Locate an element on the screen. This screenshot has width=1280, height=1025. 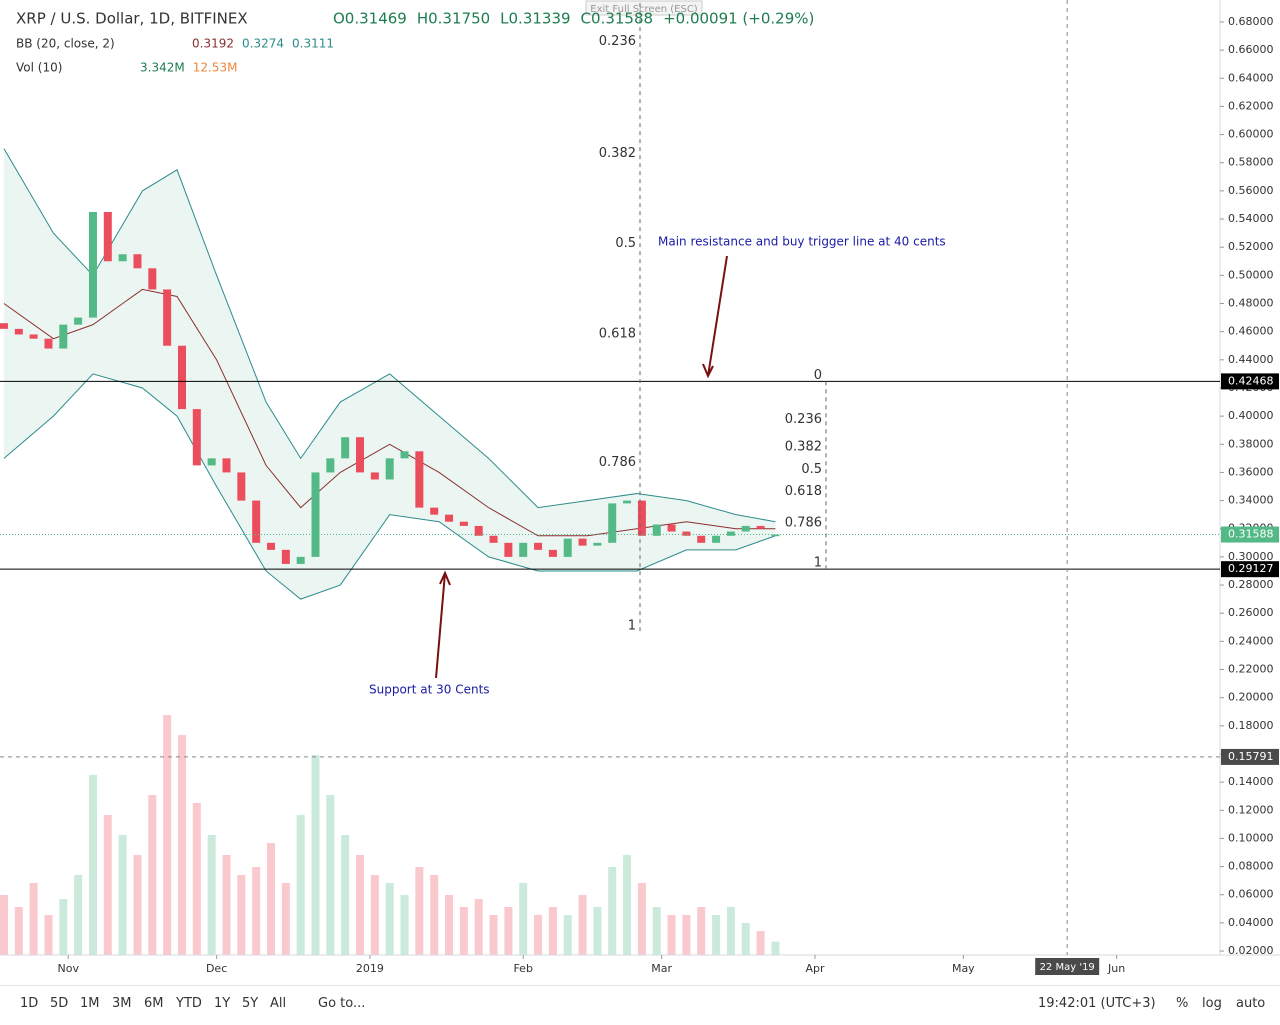
fib-label: 0.618 is located at coordinates (617, 333).